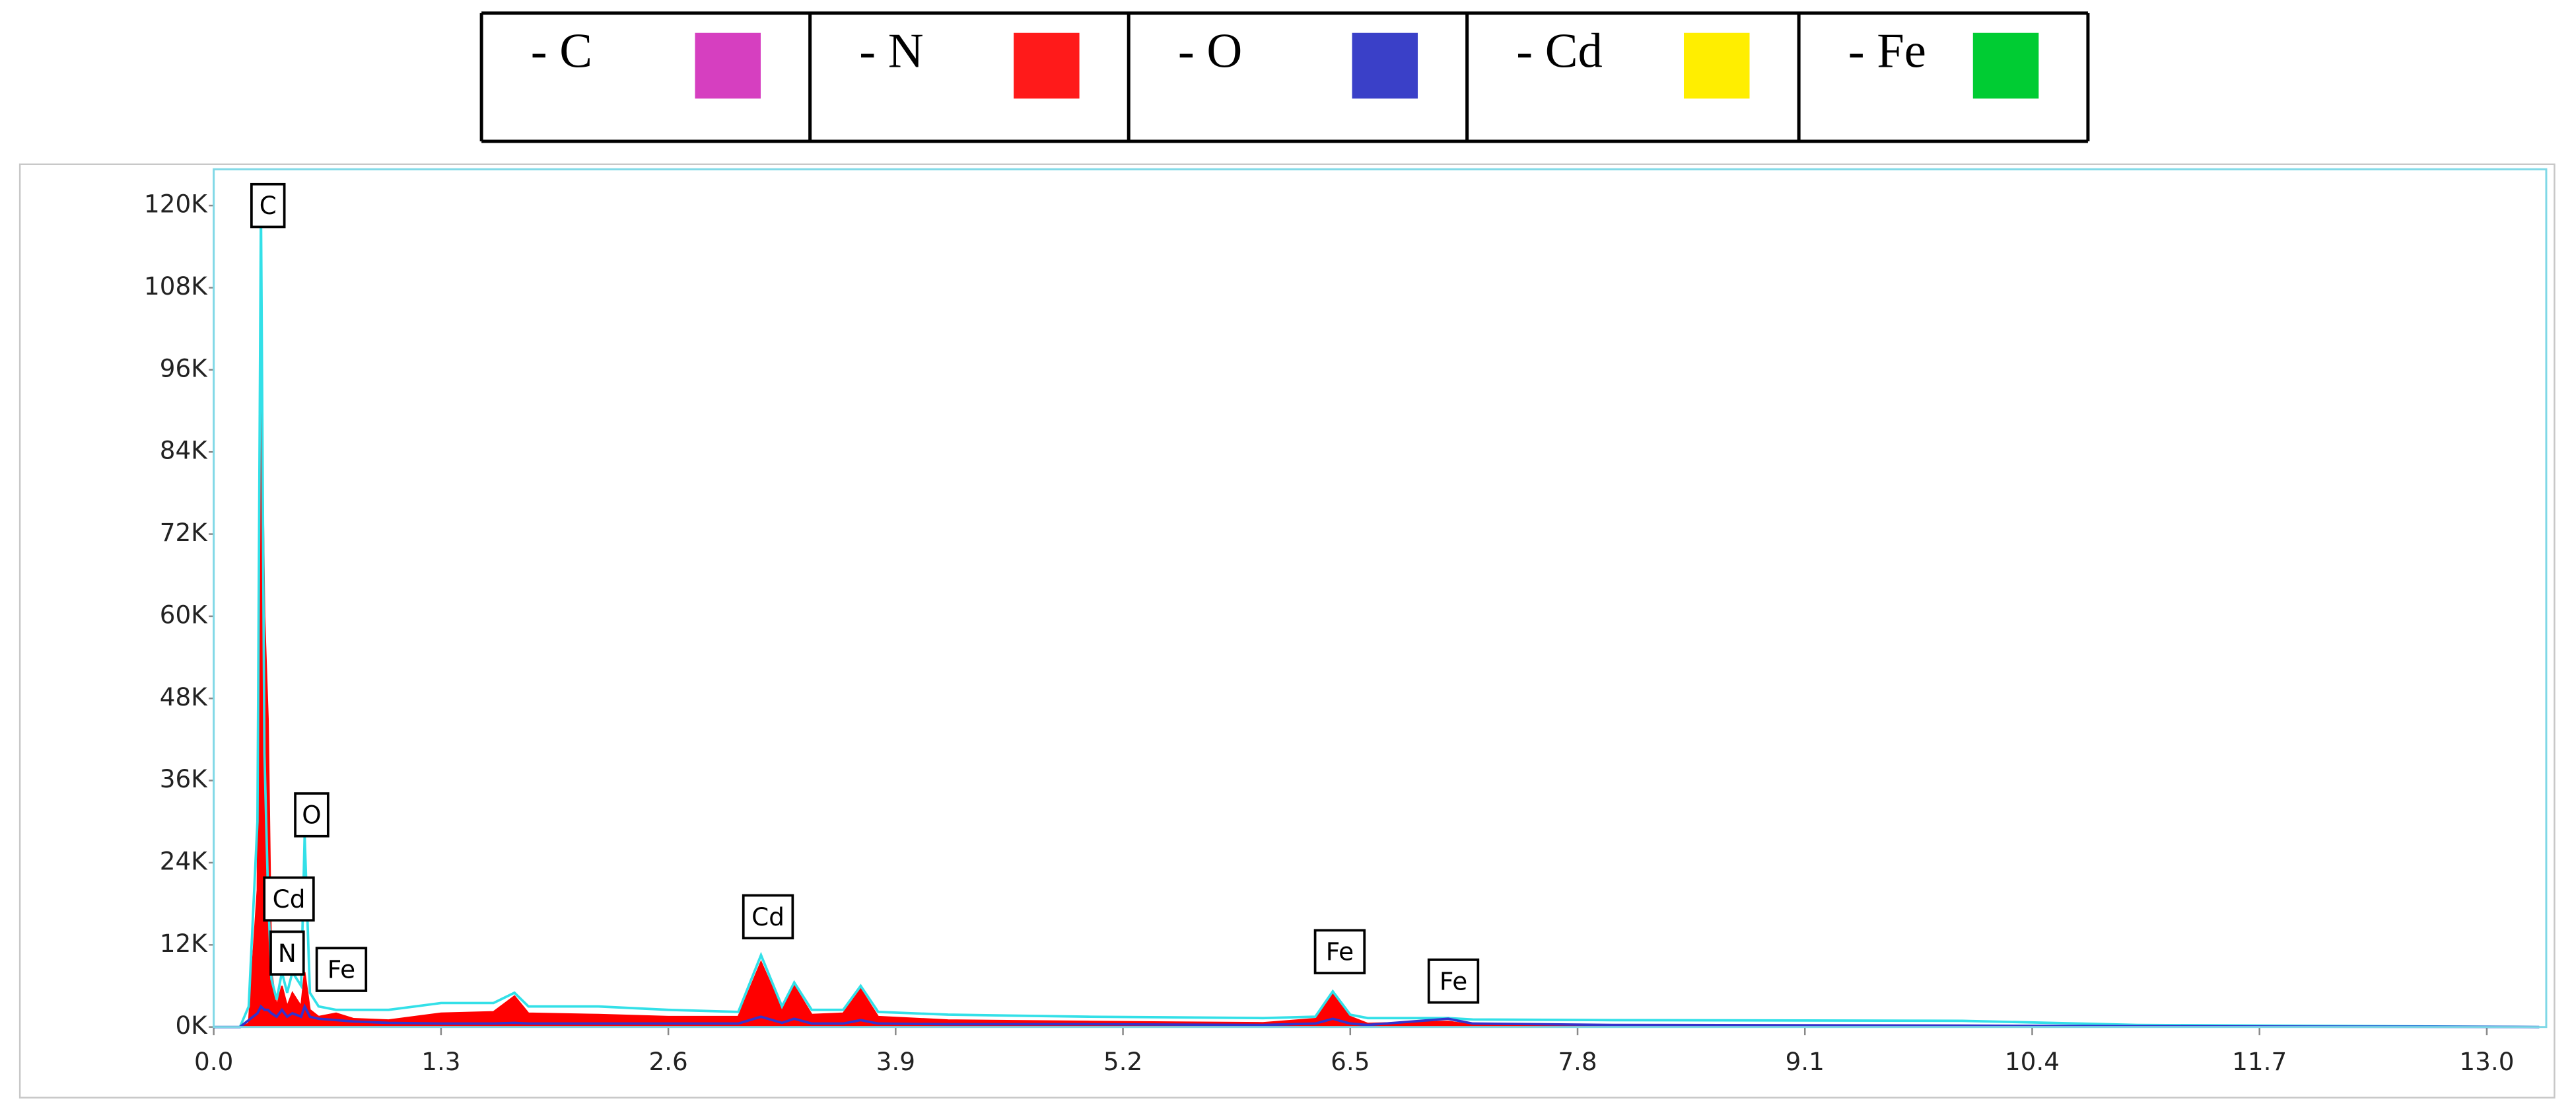 Image resolution: width=2576 pixels, height=1119 pixels. What do you see at coordinates (440, 1061) in the screenshot?
I see `x-tick-label: 1.3` at bounding box center [440, 1061].